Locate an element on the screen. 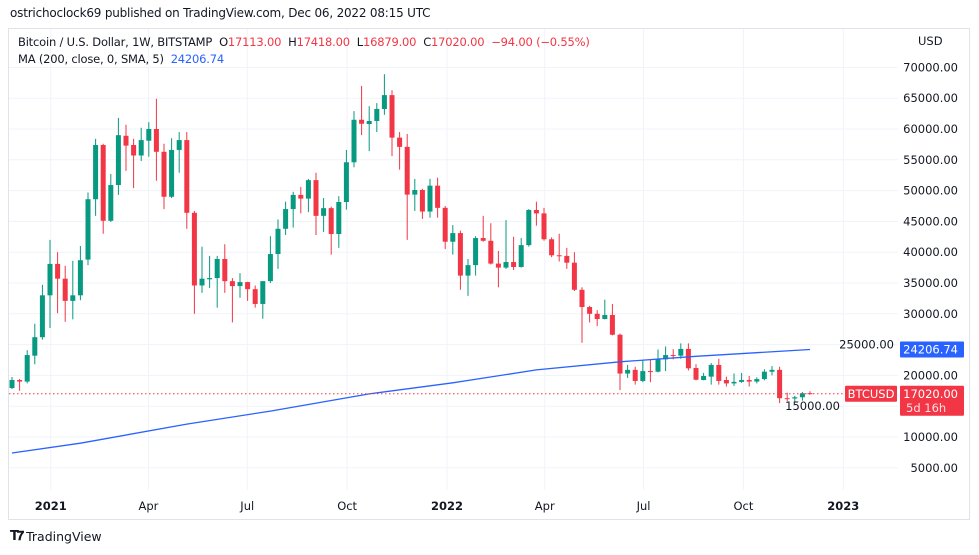 The height and width of the screenshot is (555, 979). brand-name: TradingView is located at coordinates (64, 536).